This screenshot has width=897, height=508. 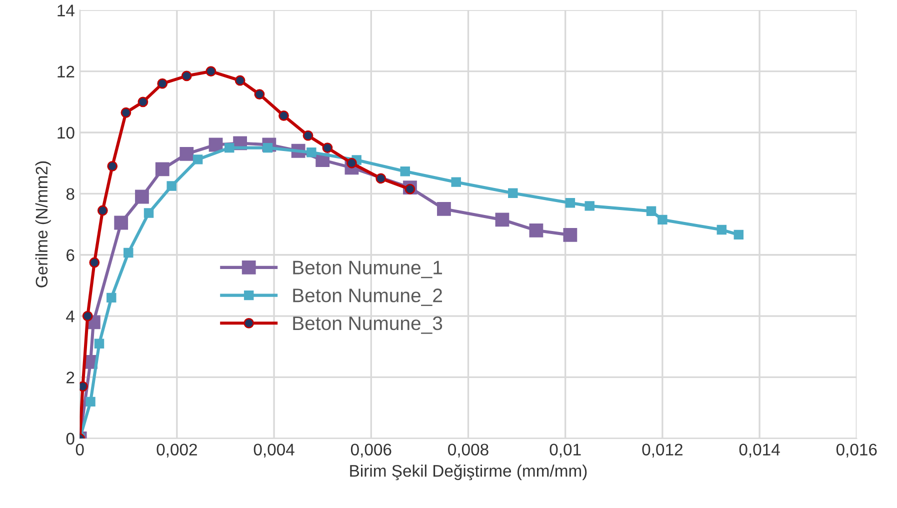 I want to click on x-tick-label: 0,012, so click(x=662, y=451).